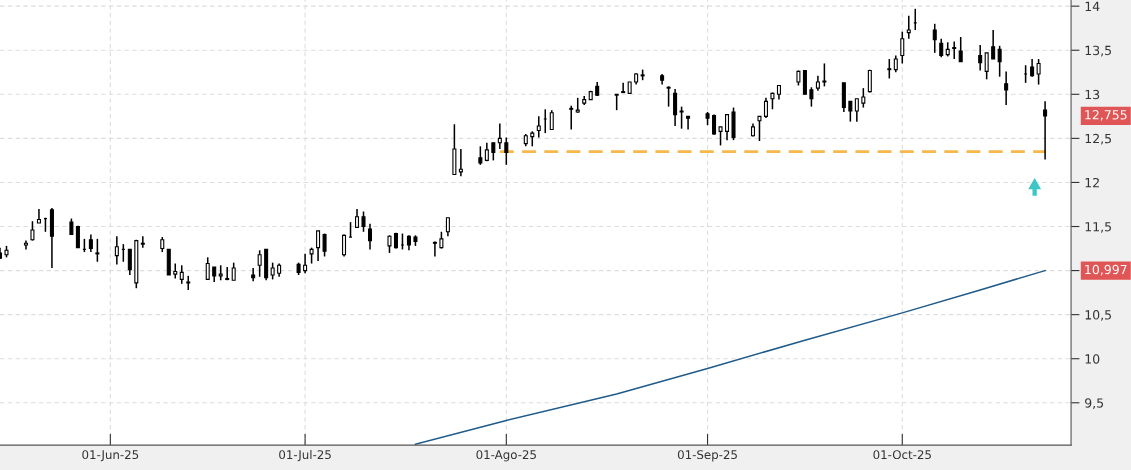 Image resolution: width=1131 pixels, height=470 pixels. What do you see at coordinates (1092, 94) in the screenshot?
I see `y-tick-label: 13` at bounding box center [1092, 94].